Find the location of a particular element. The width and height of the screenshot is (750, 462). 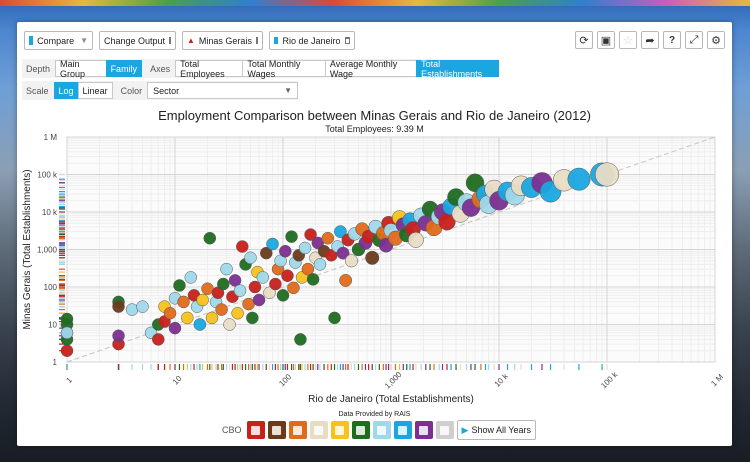

person-icon is located at coordinates (256, 430).